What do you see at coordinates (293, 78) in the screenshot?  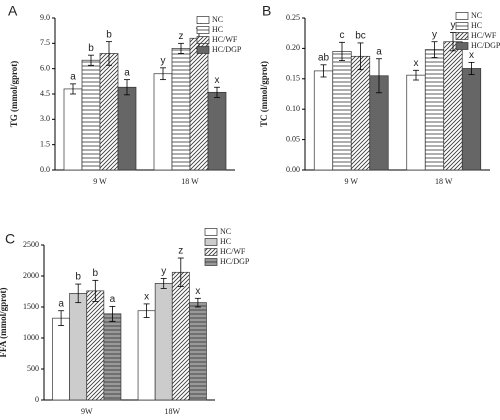 I see `y-tick-label: 0.15` at bounding box center [293, 78].